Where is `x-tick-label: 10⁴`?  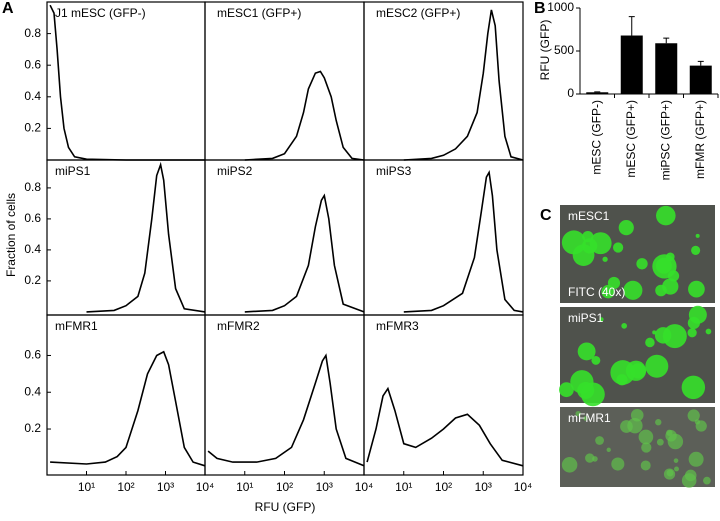 x-tick-label: 10⁴ is located at coordinates (205, 487).